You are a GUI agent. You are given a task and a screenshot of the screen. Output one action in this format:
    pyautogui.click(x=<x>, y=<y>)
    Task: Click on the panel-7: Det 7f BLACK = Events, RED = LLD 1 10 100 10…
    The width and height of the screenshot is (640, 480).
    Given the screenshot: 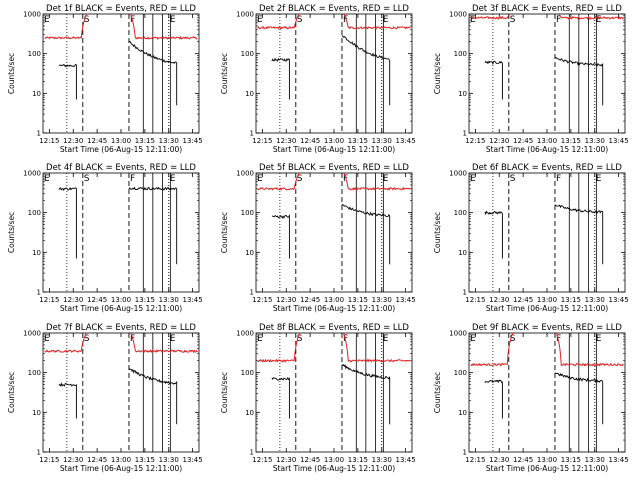 What is the action you would take?
    pyautogui.click(x=105, y=398)
    